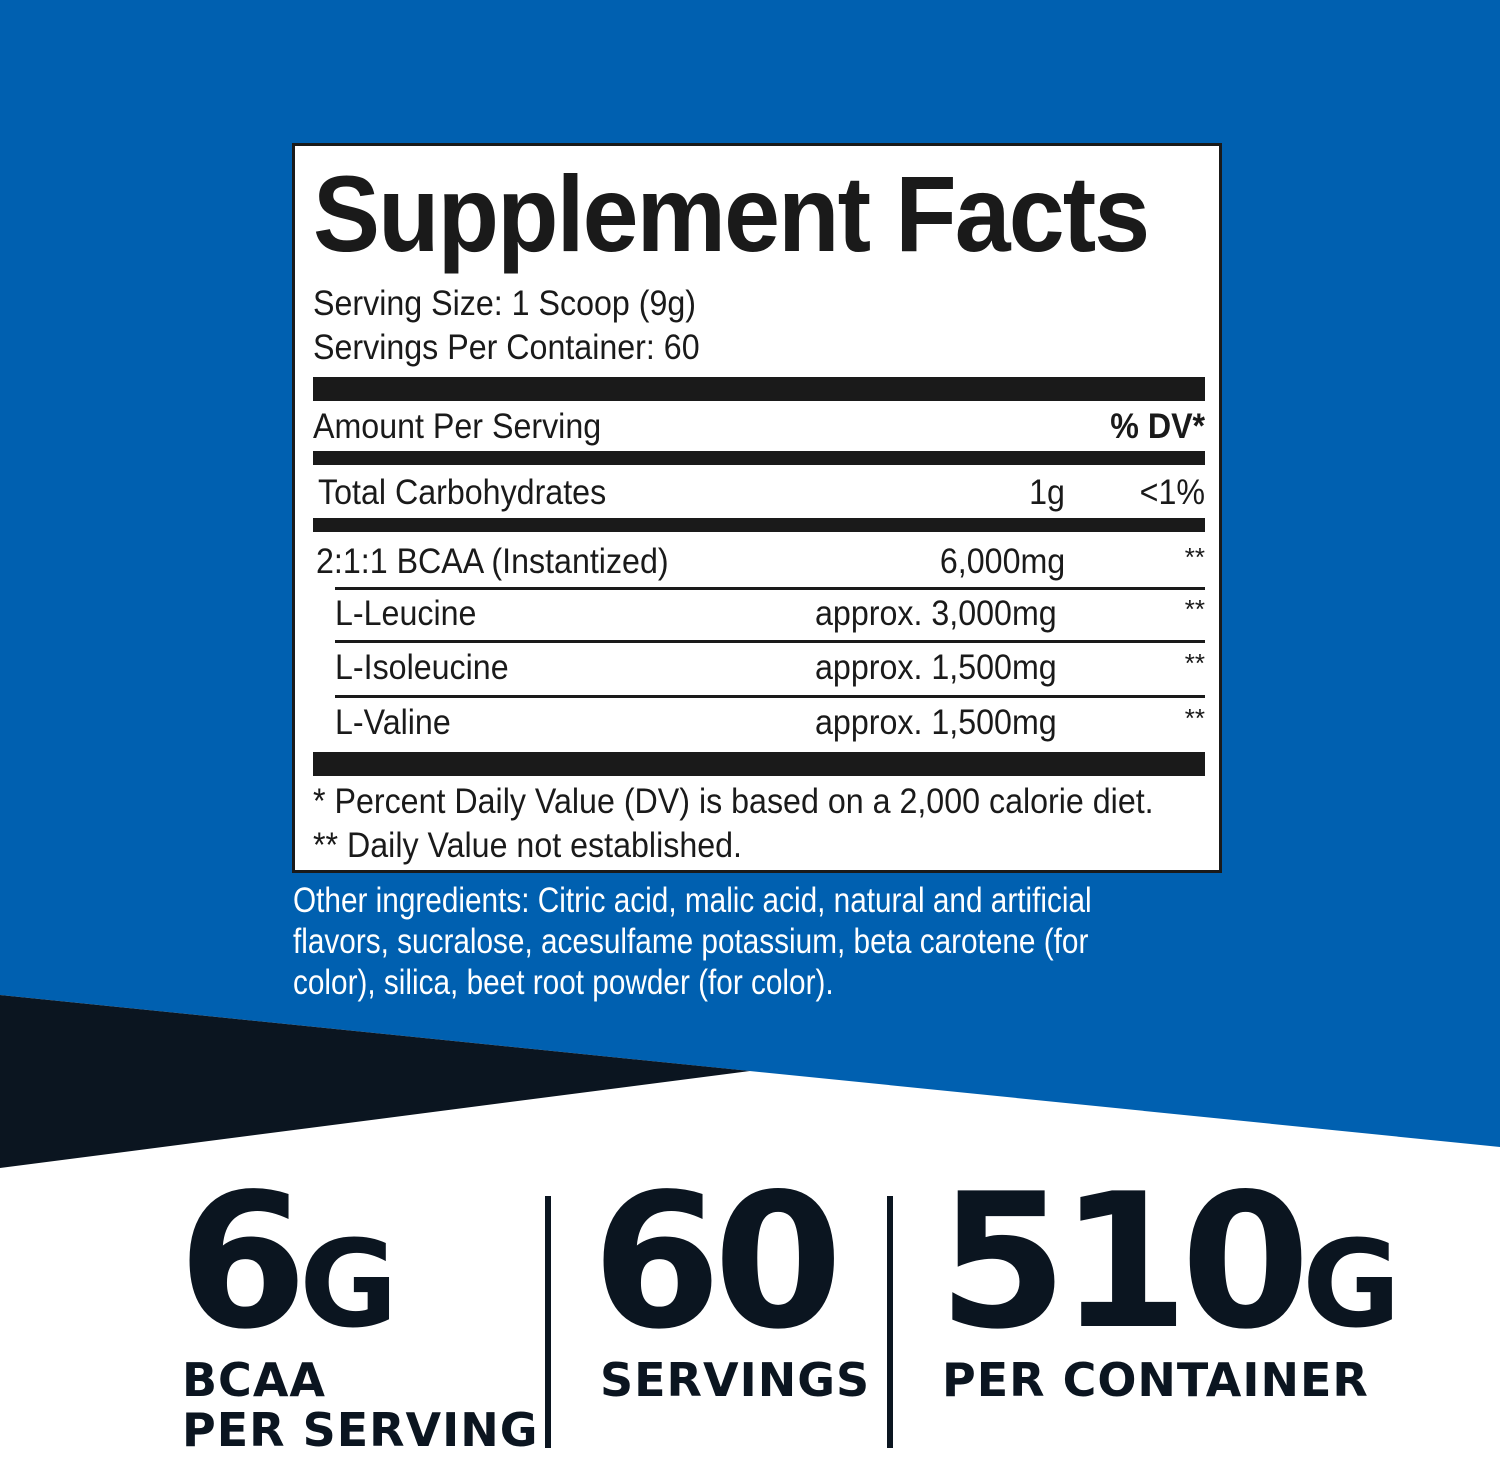 The height and width of the screenshot is (1457, 1500). I want to click on bcaa-amount: 6,000mg, so click(1002, 561).